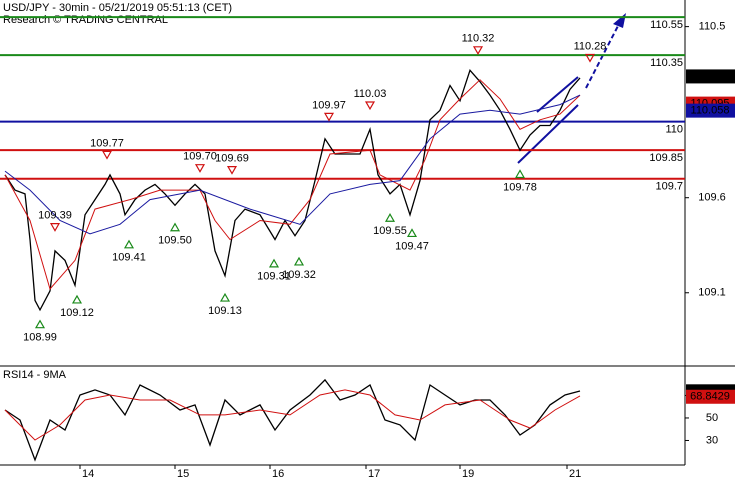 The width and height of the screenshot is (735, 480). Describe the element at coordinates (520, 187) in the screenshot. I see `pivot-label: 109.78` at that location.